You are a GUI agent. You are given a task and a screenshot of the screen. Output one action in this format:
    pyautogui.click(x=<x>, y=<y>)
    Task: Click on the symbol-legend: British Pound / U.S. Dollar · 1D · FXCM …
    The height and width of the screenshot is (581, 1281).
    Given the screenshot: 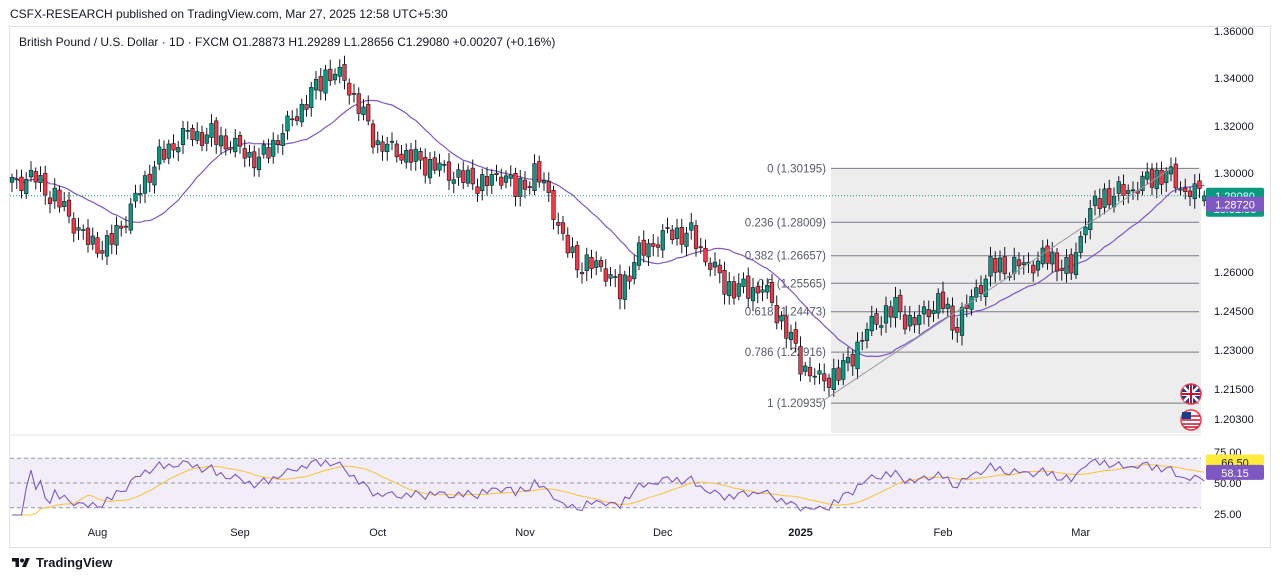 What is the action you would take?
    pyautogui.click(x=287, y=42)
    